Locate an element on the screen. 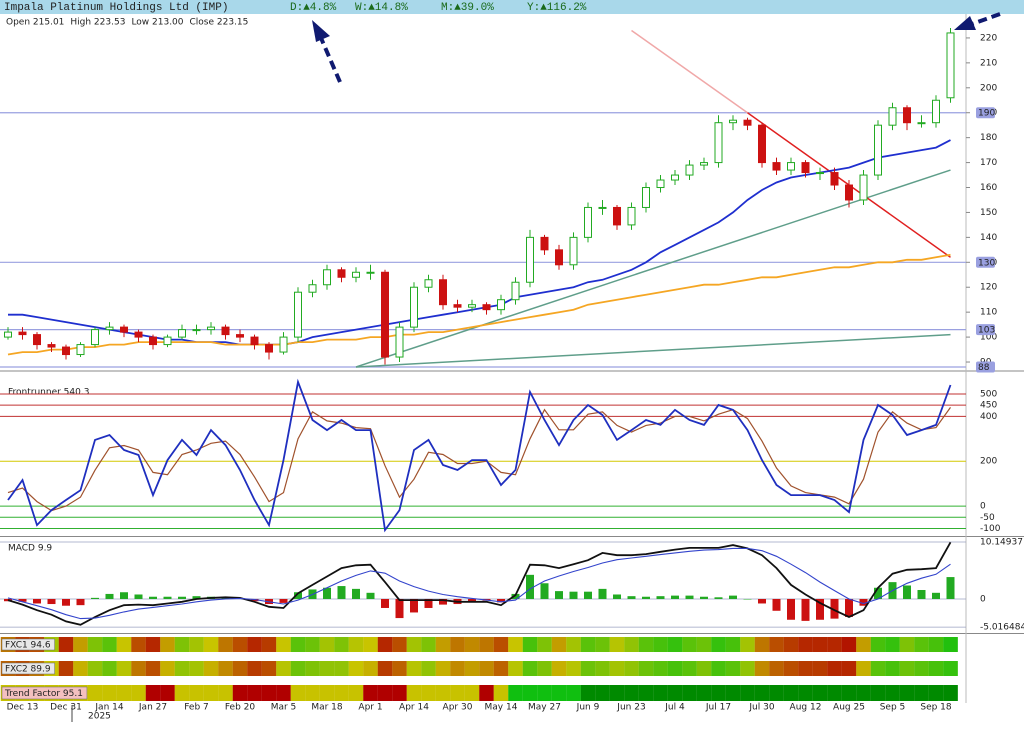 The image size is (1024, 735). panel-title: Frontrunner 540.3 is located at coordinates (48, 393).